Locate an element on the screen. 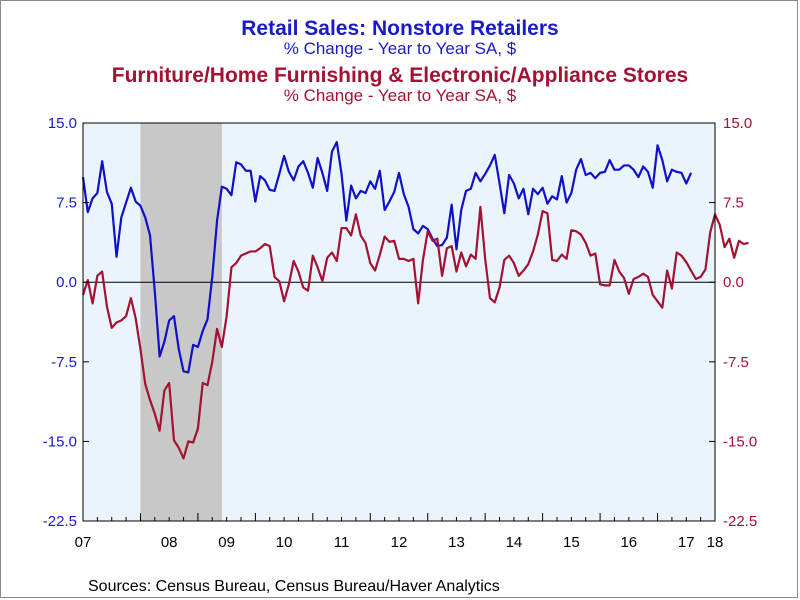  right-y-tick-label: -7.5 is located at coordinates (736, 362).